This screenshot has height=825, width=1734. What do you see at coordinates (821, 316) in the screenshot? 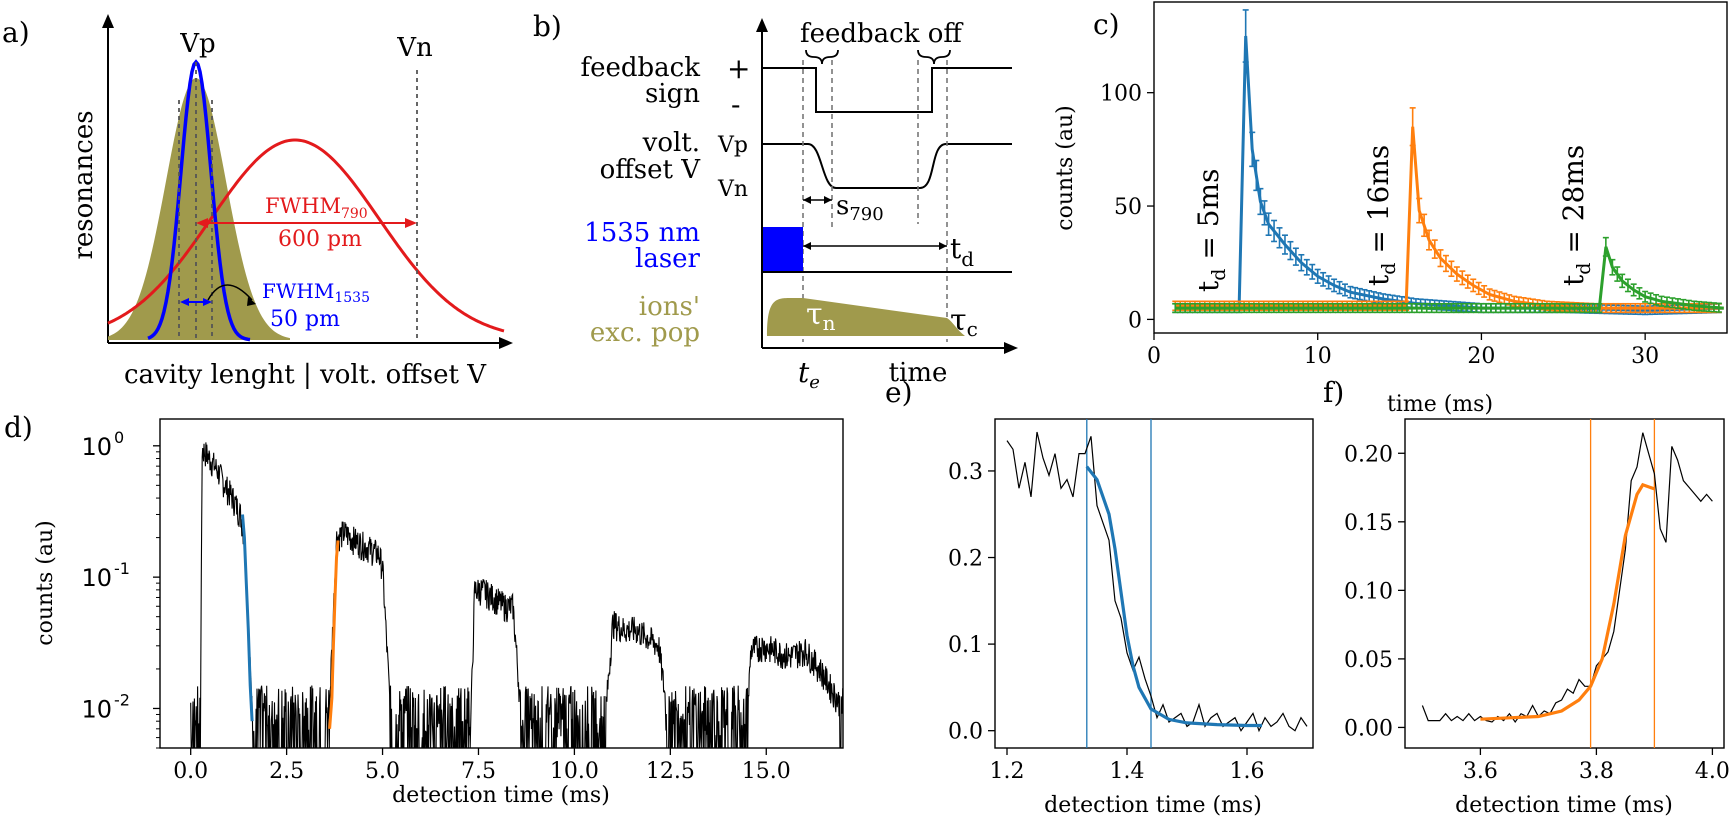
I see `panel-b-tau-n: τn` at bounding box center [821, 316].